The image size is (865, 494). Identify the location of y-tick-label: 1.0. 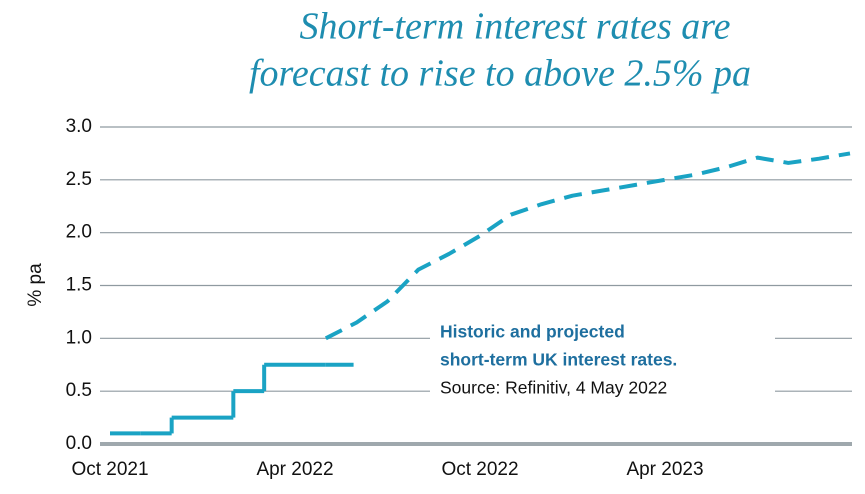
(79, 337).